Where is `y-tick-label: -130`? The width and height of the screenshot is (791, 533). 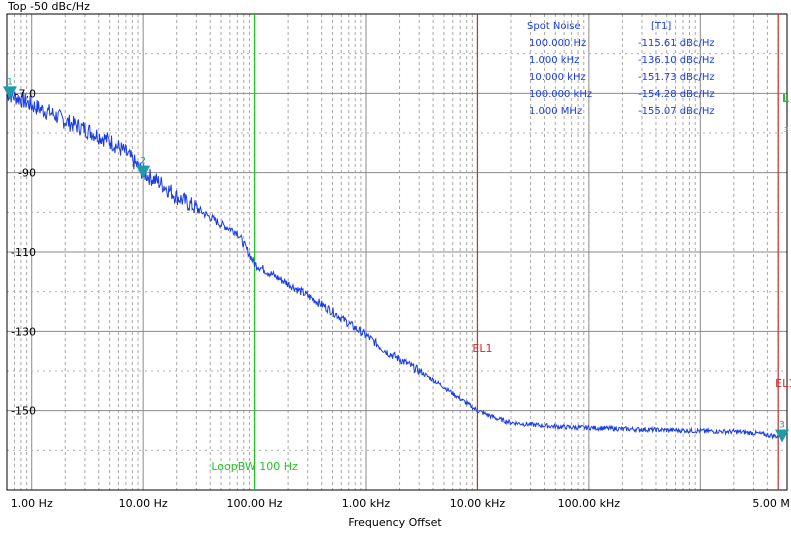 y-tick-label: -130 is located at coordinates (23, 331).